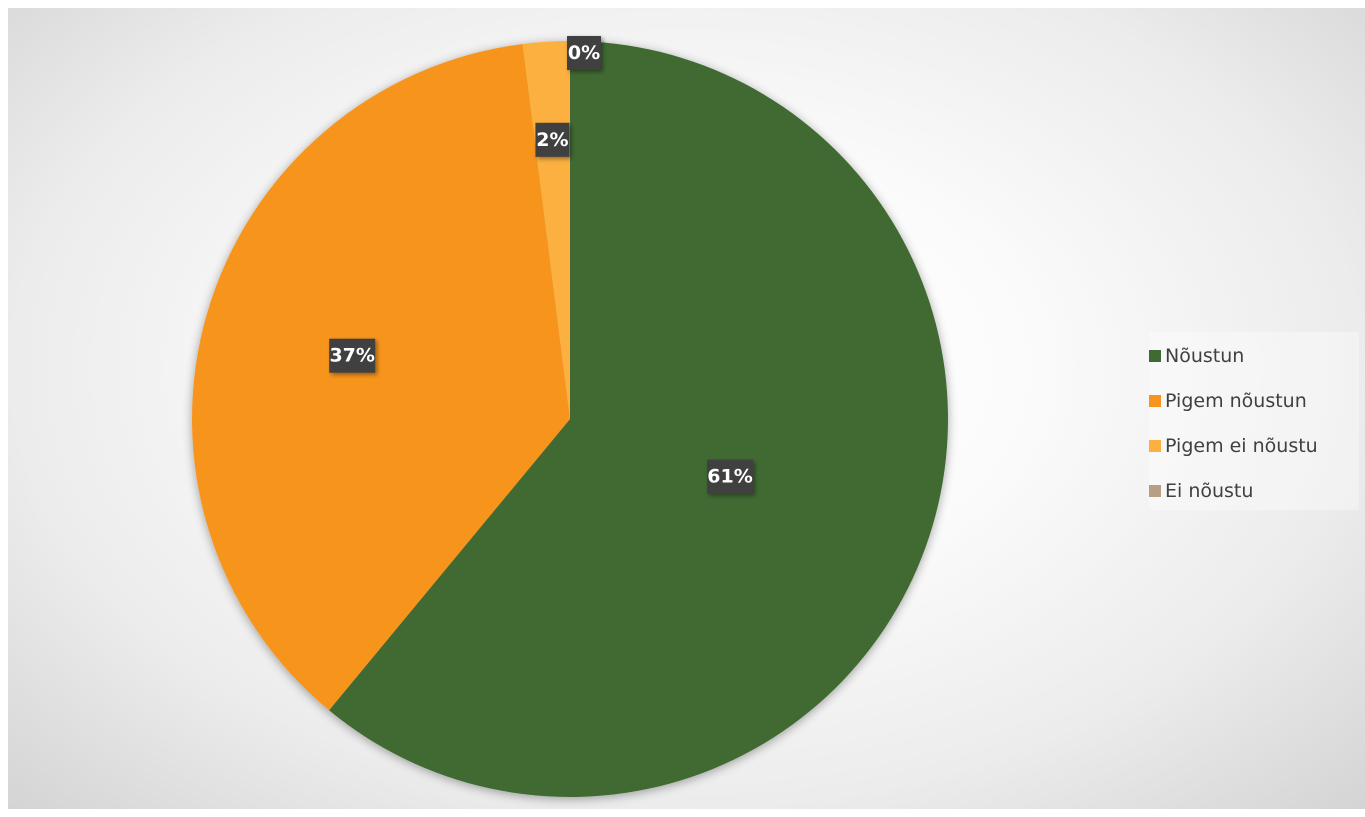 The image size is (1365, 817). I want to click on data-label-text: 2%, so click(552, 140).